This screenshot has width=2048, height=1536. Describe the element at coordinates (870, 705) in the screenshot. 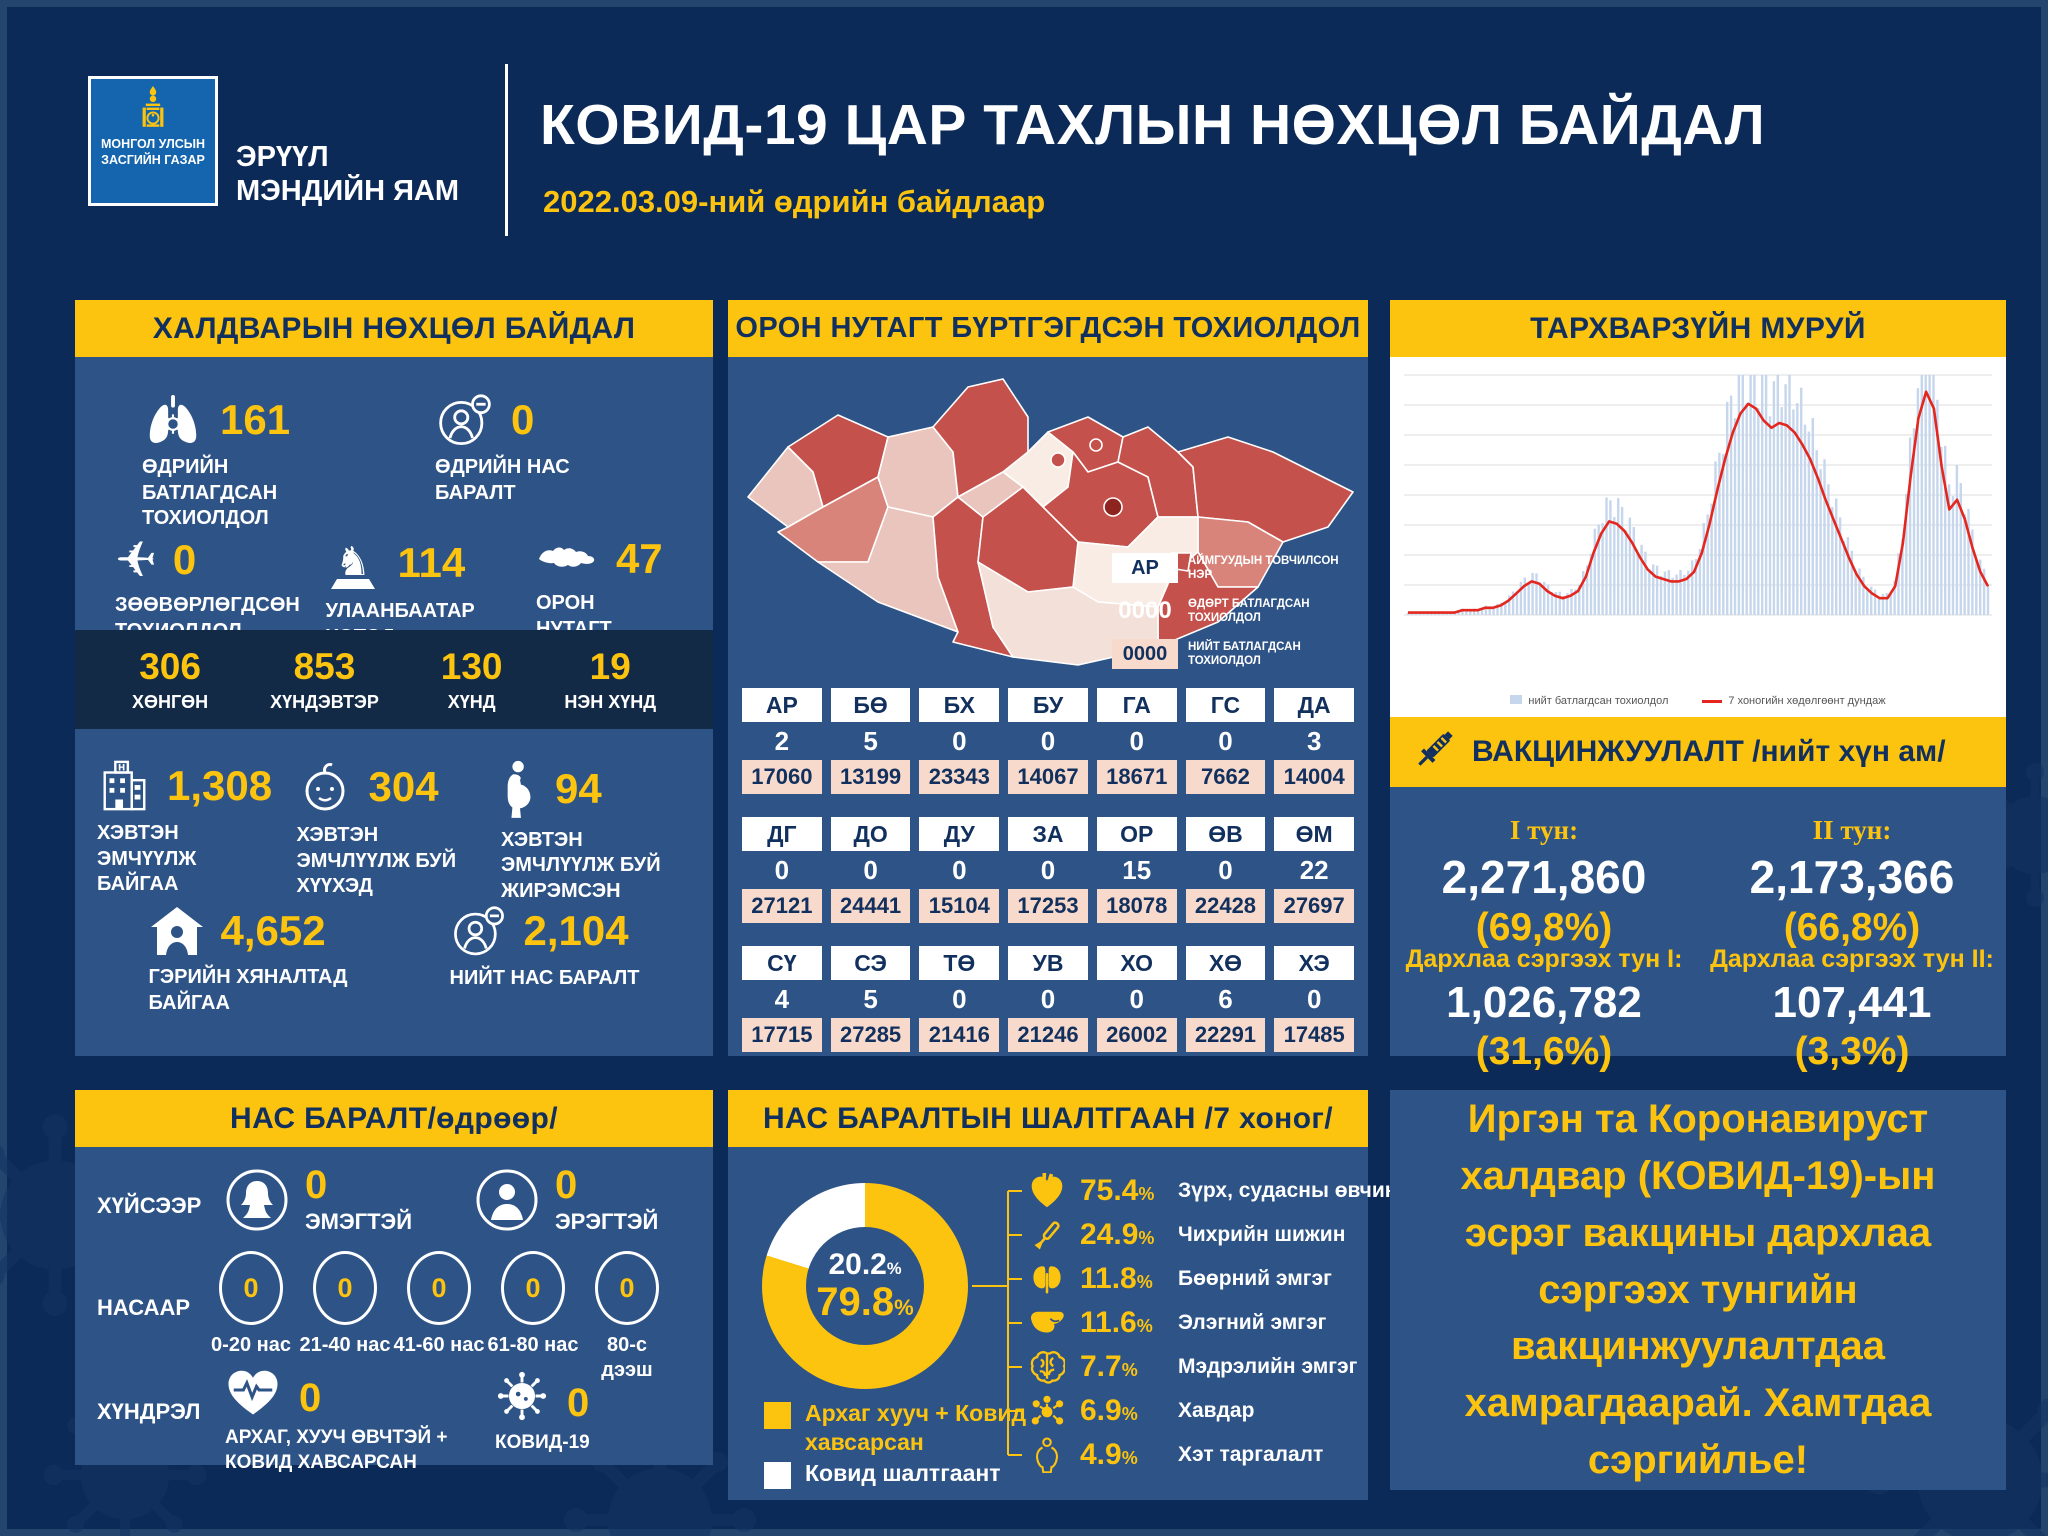

I see `region-code: БӨ` at that location.